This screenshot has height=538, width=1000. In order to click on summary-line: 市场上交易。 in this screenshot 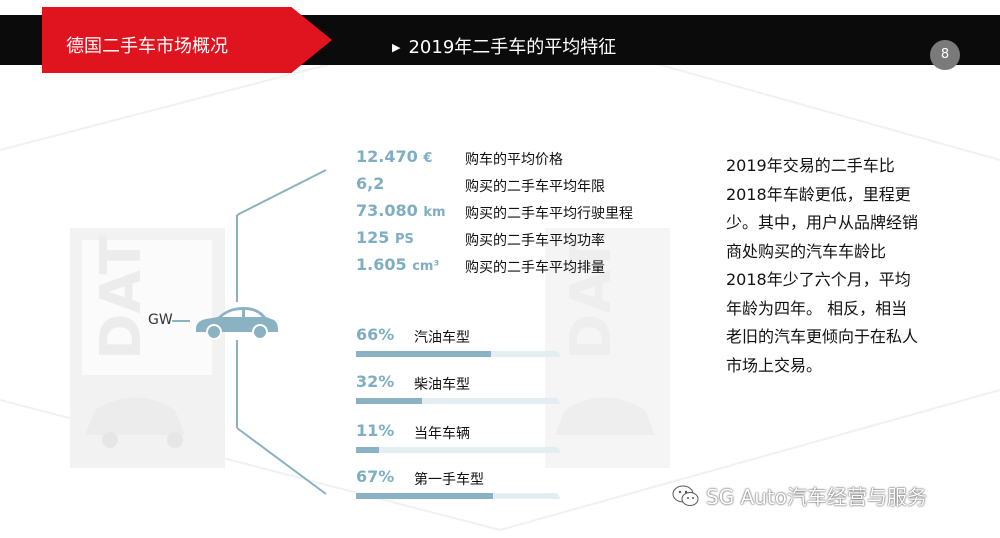, I will do `click(774, 365)`.